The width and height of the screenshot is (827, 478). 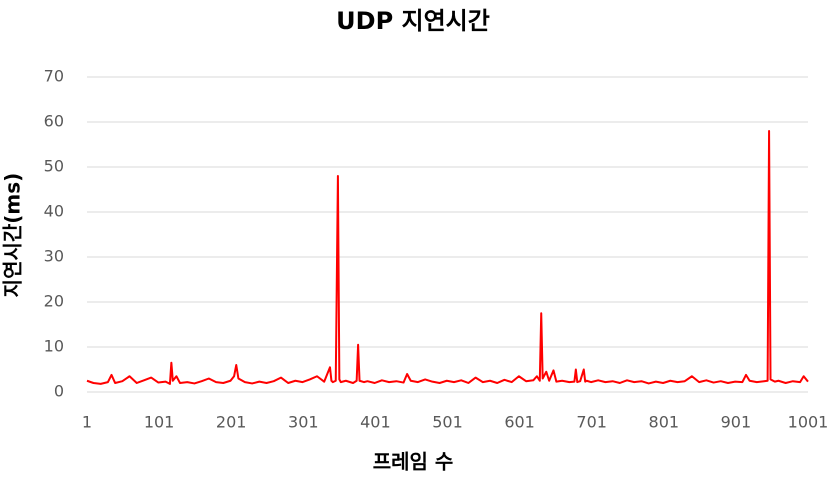 I want to click on y-tick-label: 30, so click(x=54, y=256).